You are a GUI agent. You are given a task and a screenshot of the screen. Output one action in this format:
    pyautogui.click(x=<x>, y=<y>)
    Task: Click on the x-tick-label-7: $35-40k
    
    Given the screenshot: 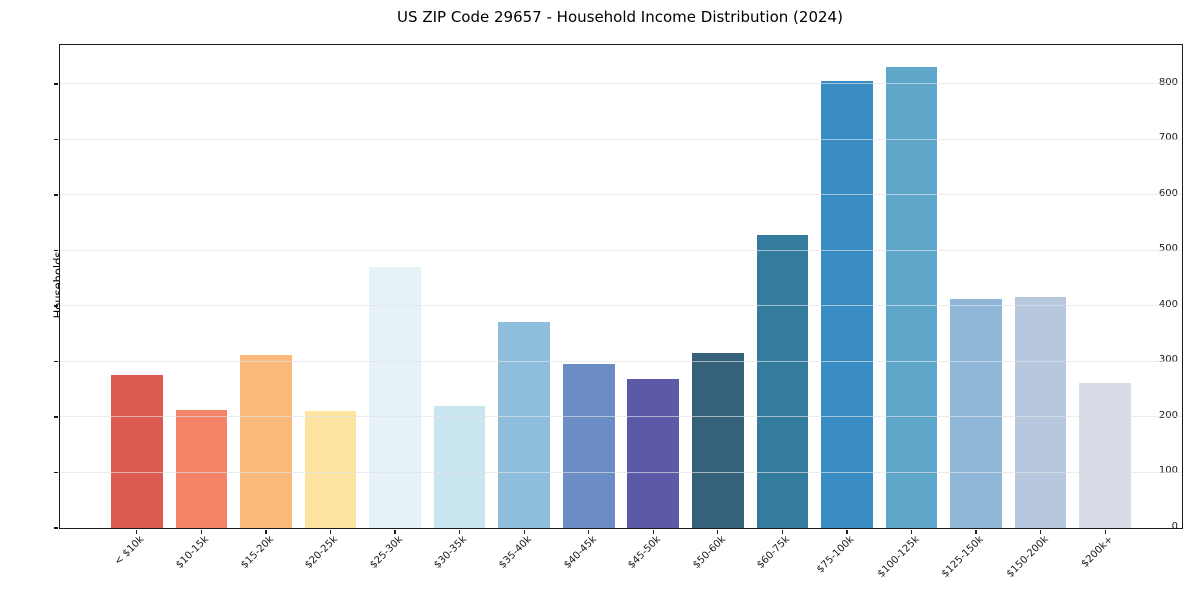 What is the action you would take?
    pyautogui.click(x=515, y=552)
    